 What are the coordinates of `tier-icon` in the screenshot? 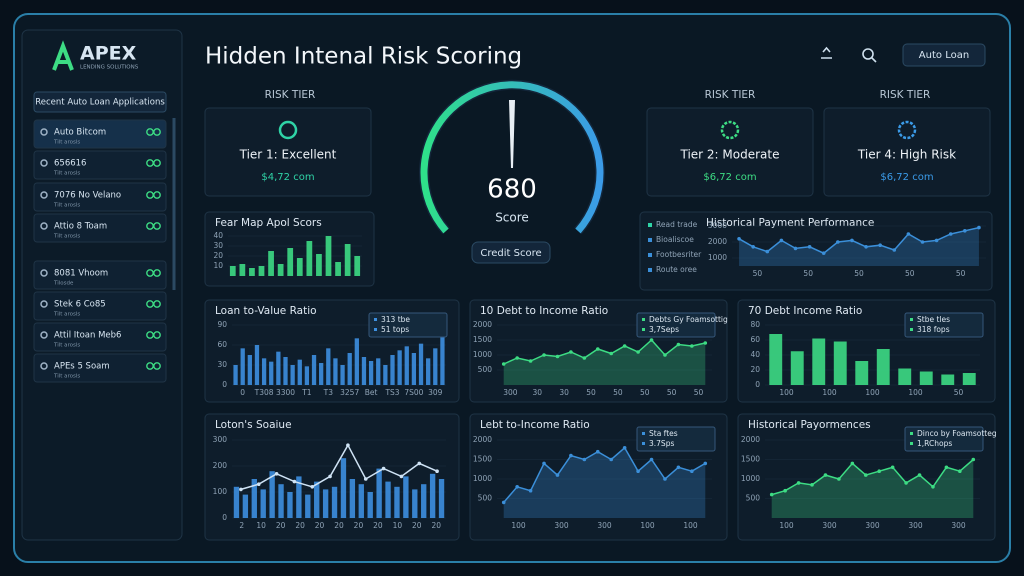 It's located at (288, 130).